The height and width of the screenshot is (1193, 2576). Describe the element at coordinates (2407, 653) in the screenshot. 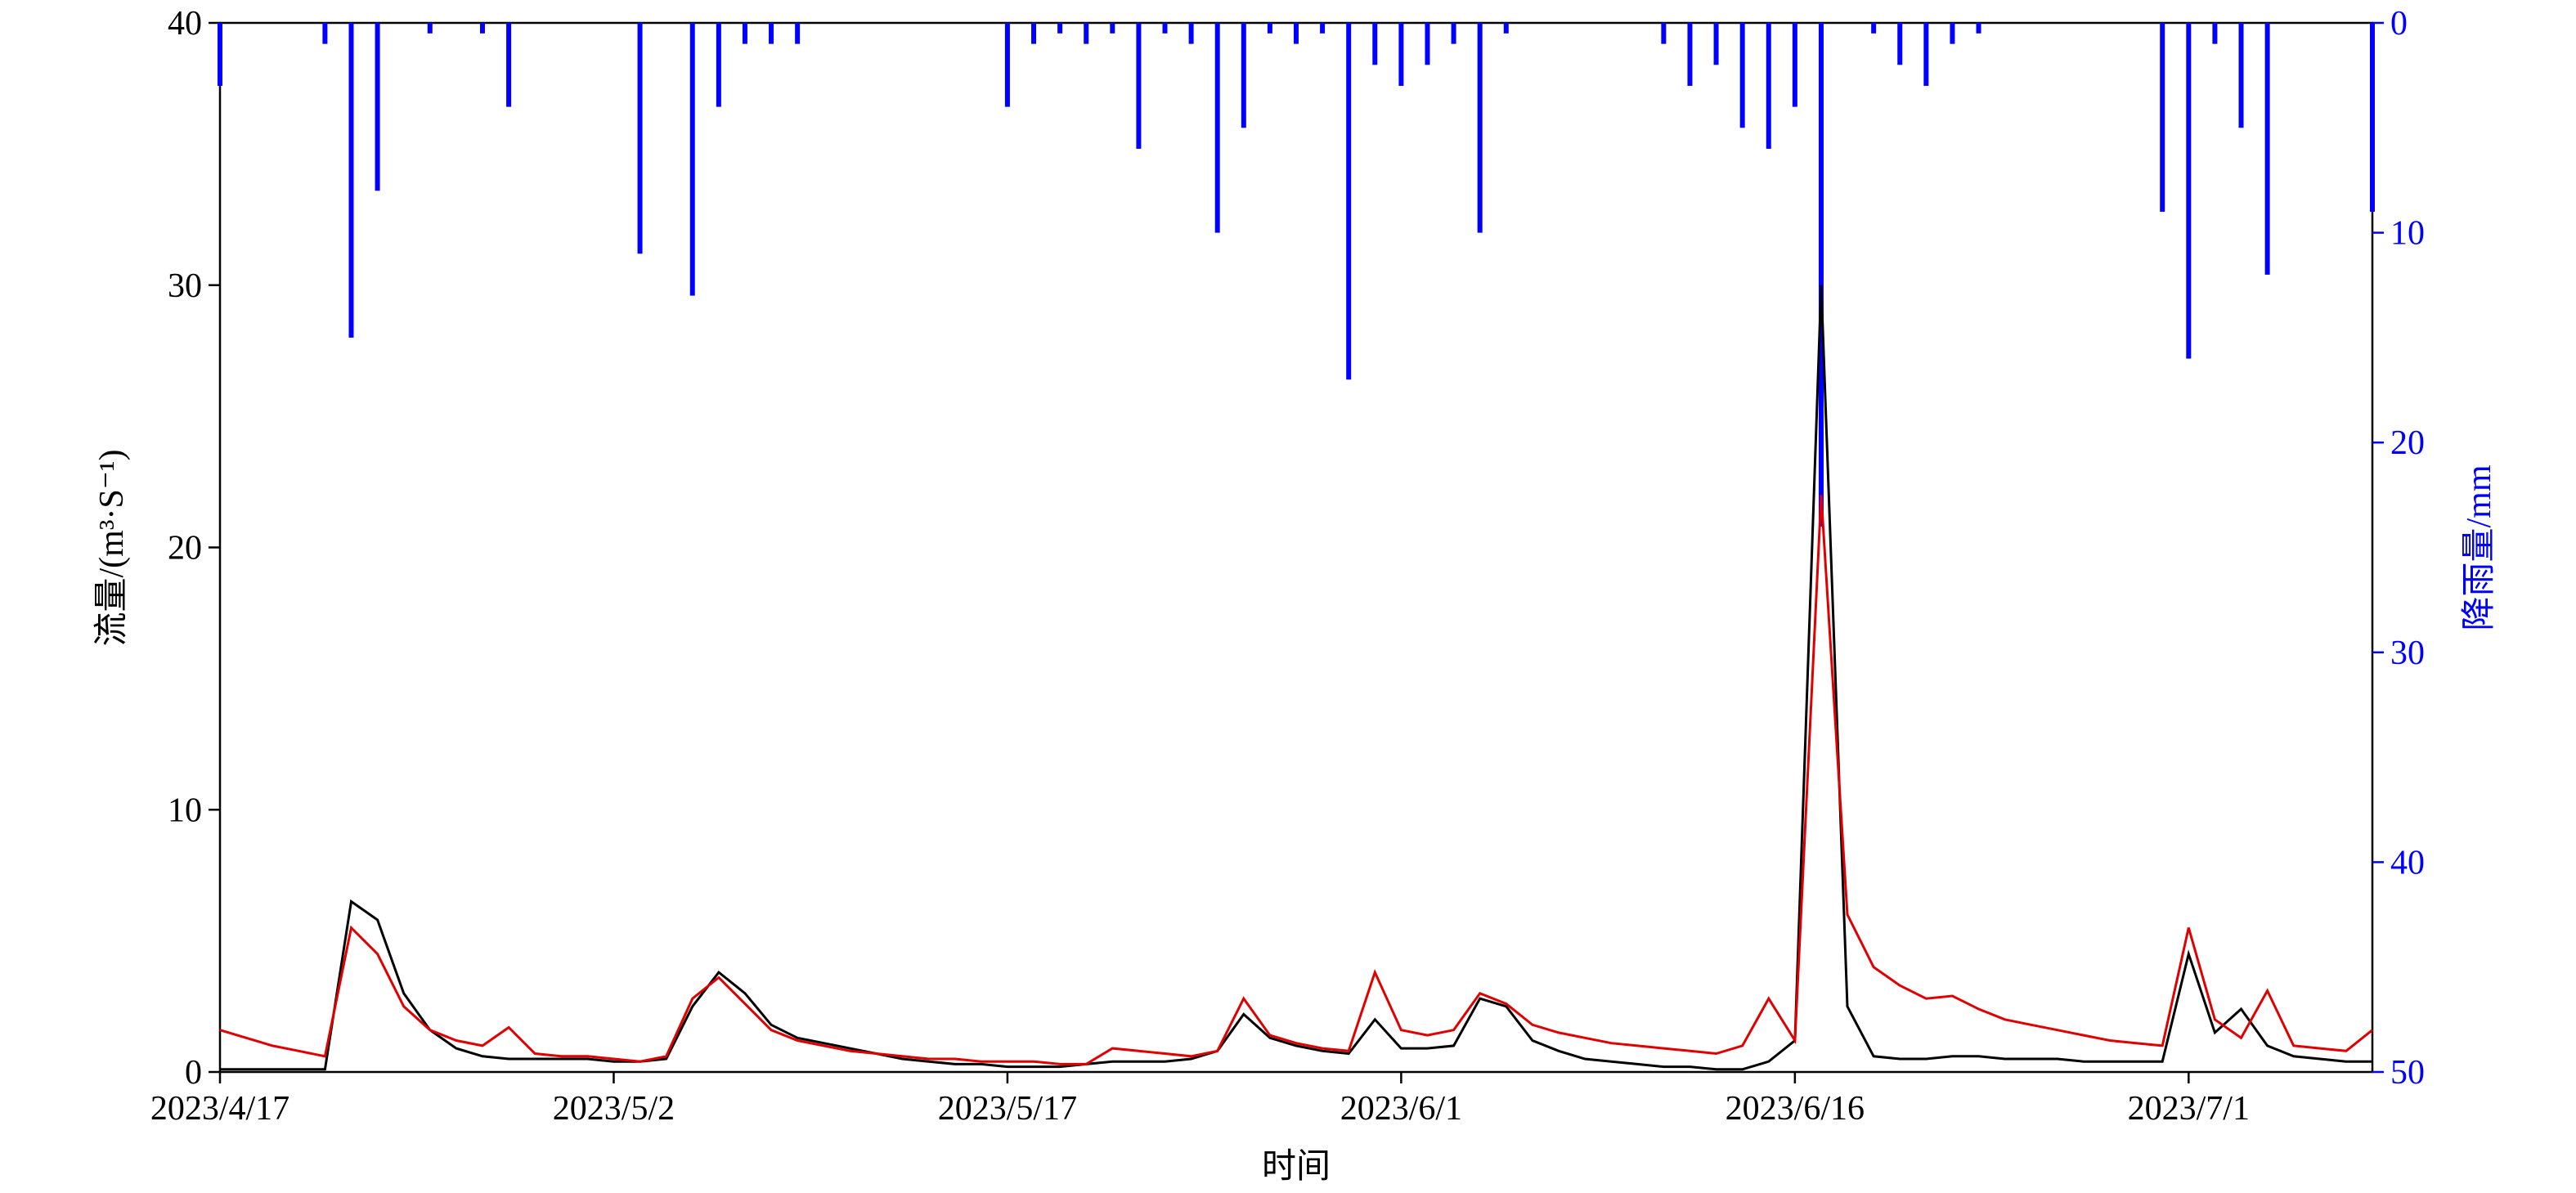

I see `y2-tick-label: 30` at that location.